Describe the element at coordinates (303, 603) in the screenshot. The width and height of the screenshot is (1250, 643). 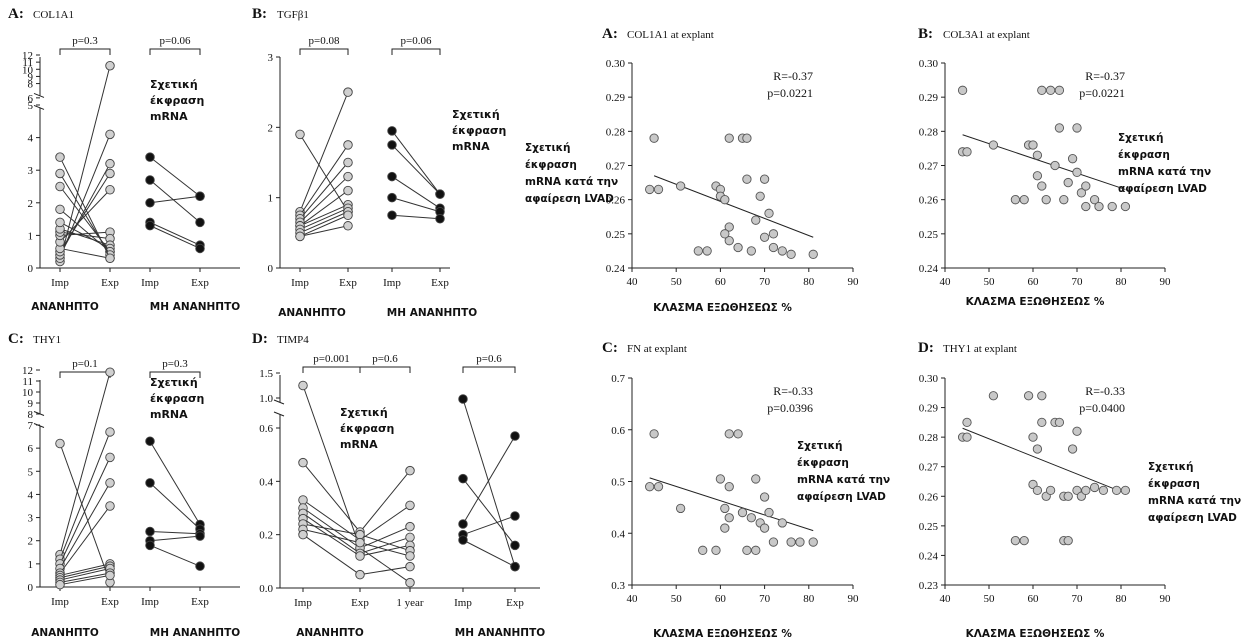
I see `x-tick-label-timp4: Imp` at that location.